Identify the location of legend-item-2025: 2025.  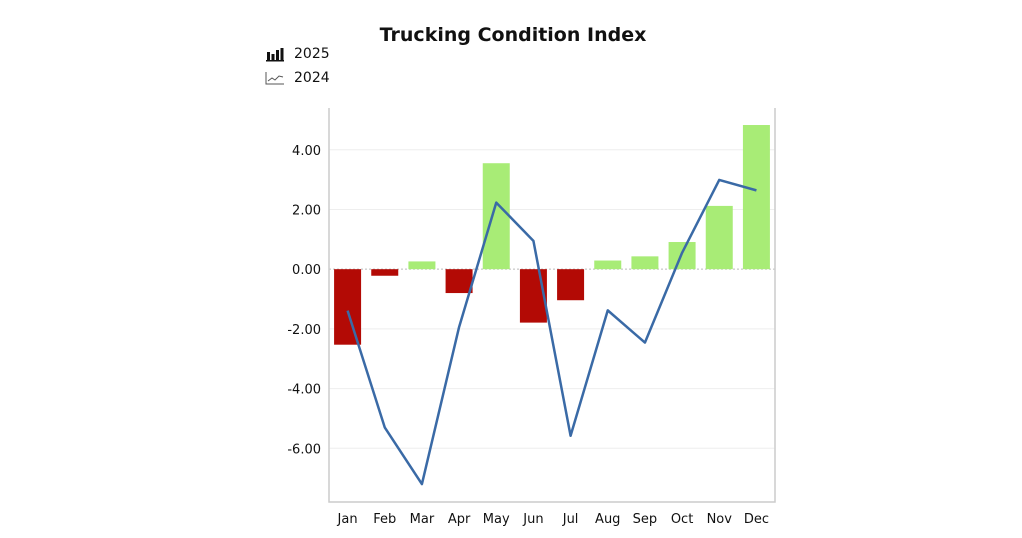
(297, 54).